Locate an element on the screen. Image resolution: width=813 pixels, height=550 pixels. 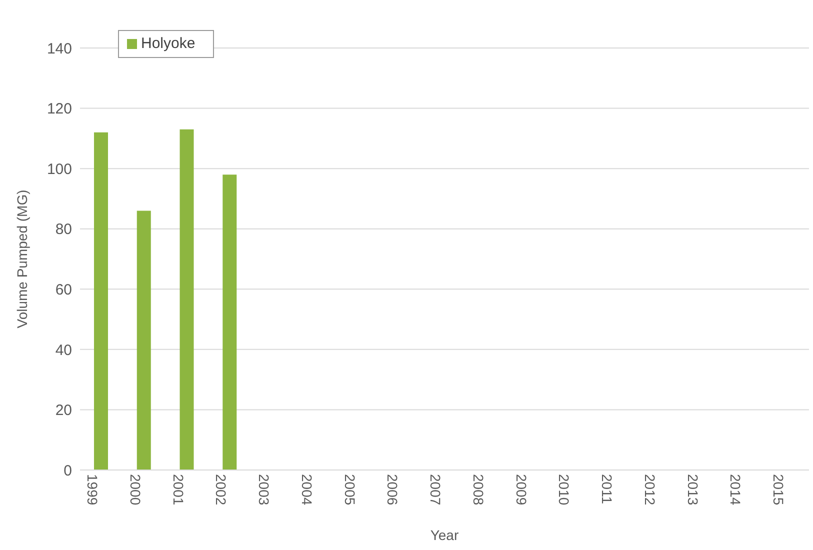
x-tick-label: 2012 is located at coordinates (650, 490).